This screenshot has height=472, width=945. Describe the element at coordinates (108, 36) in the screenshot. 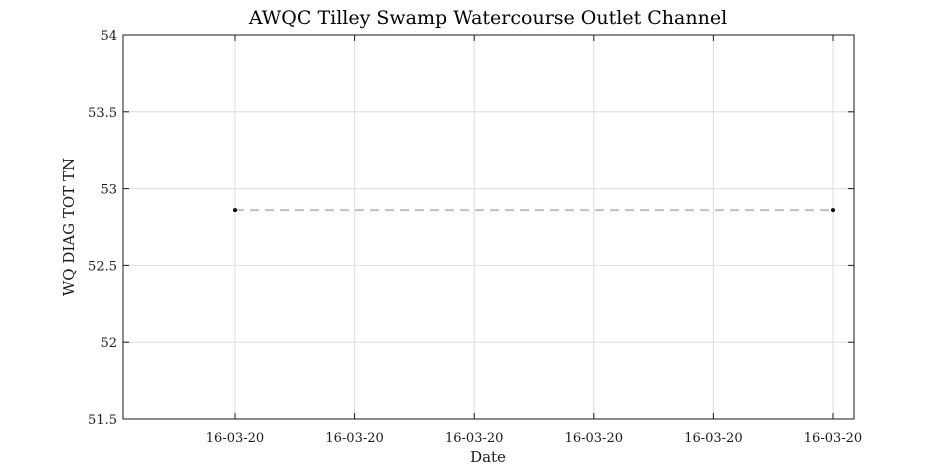

I see `y-tick-label: 54` at that location.